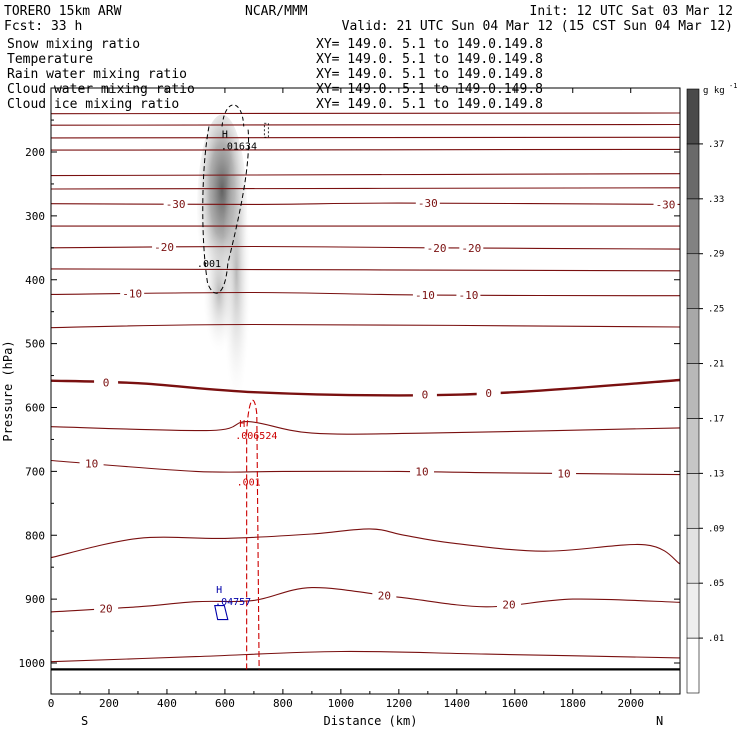 This screenshot has width=740, height=740. What do you see at coordinates (233, 115) in the screenshot?
I see `cloud-ice-cap` at bounding box center [233, 115].